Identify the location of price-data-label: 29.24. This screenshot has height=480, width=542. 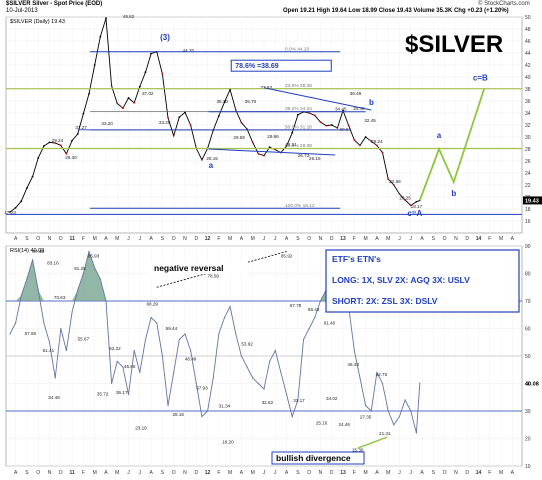
(58, 140).